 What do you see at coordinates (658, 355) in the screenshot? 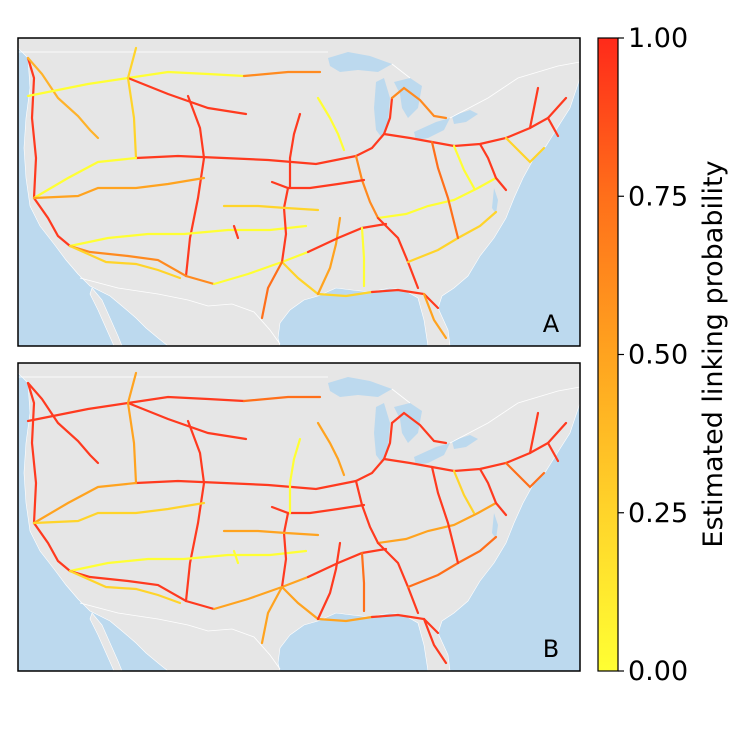
I see `colorbar-tick-label: 0.50` at bounding box center [658, 355].